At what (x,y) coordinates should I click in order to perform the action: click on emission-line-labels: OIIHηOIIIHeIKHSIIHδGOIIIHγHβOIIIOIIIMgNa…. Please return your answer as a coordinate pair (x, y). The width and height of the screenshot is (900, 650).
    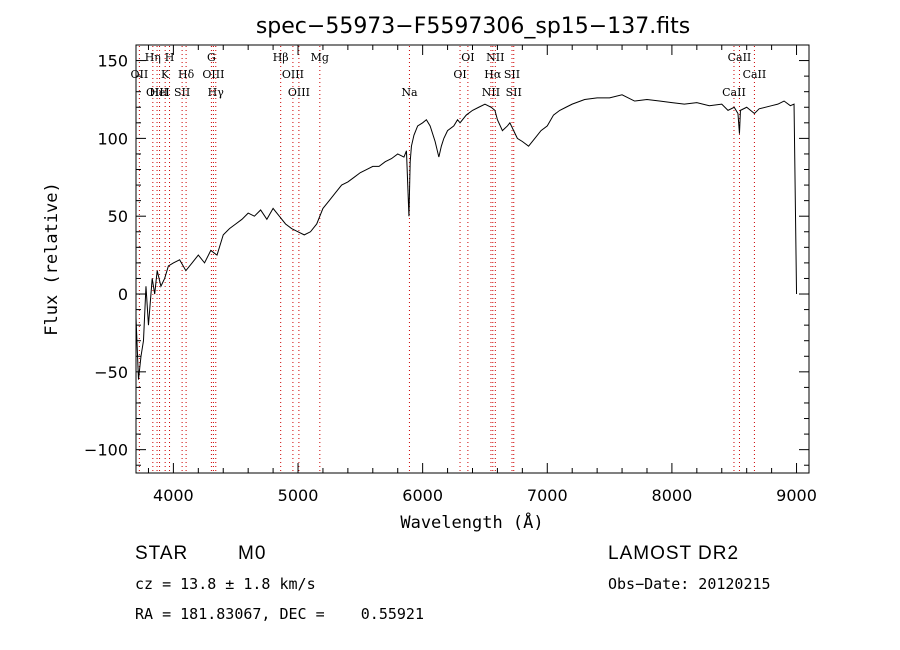
    Looking at the image, I should click on (449, 75).